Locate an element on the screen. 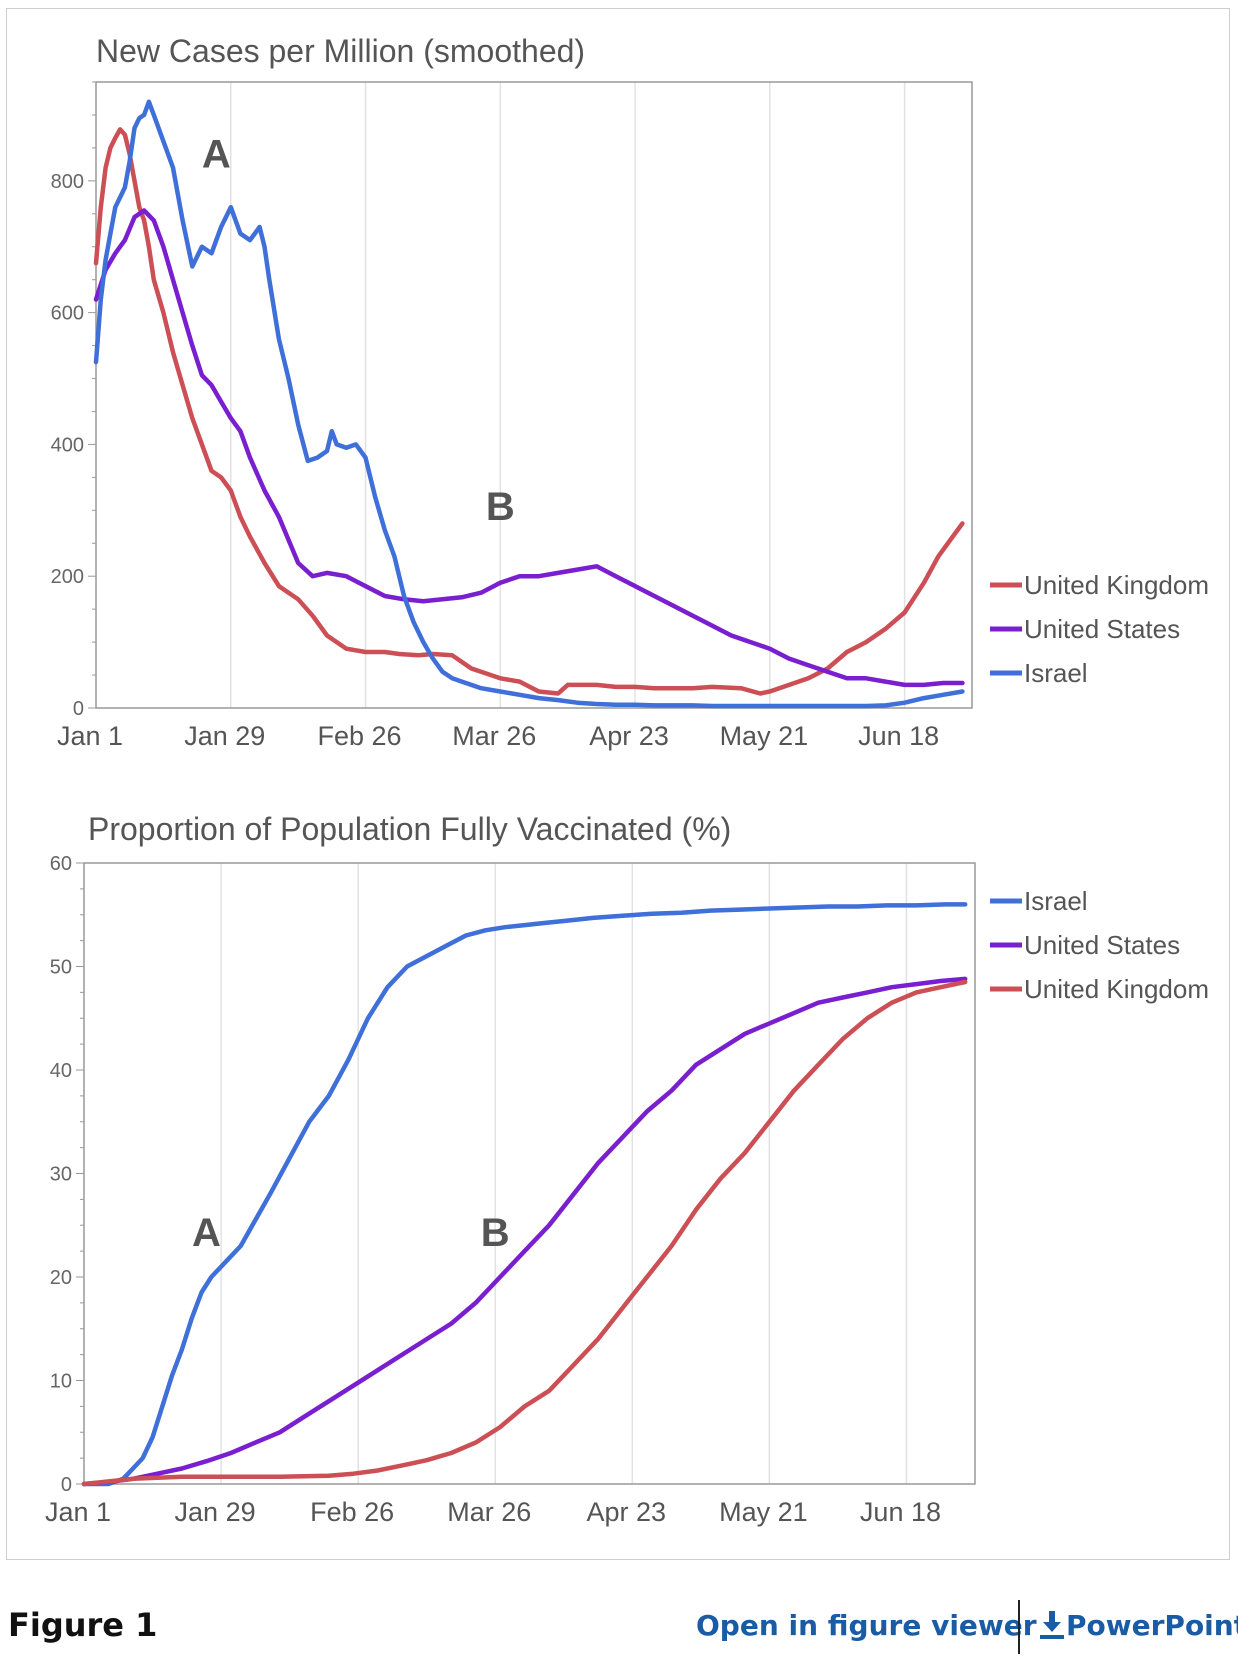 This screenshot has width=1238, height=1674. y-tick-label: 40 is located at coordinates (61, 1071).